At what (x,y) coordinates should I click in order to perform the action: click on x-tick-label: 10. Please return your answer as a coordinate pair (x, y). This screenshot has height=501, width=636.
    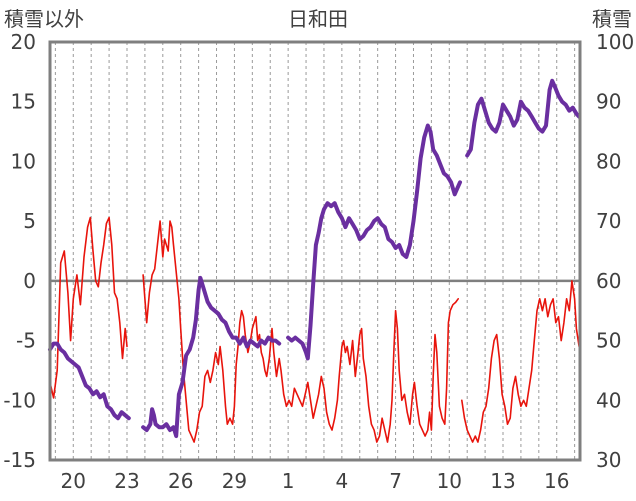
    Looking at the image, I should click on (449, 481).